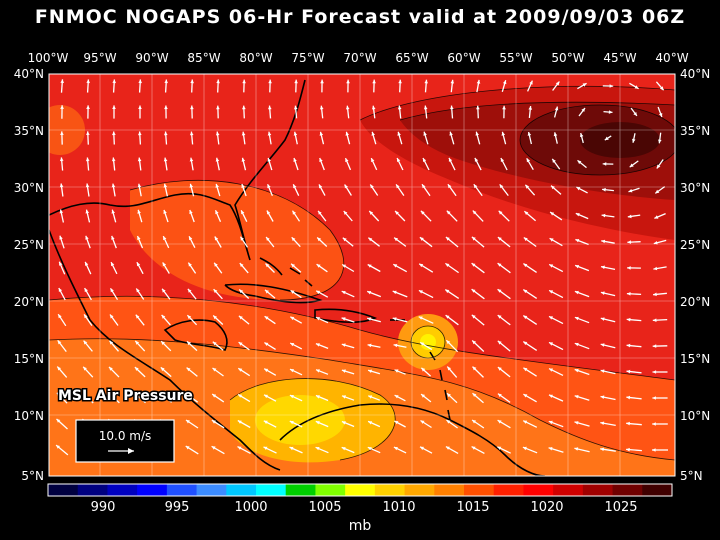 The image size is (720, 540). Describe the element at coordinates (567, 58) in the screenshot. I see `lon-label: 50°W` at that location.